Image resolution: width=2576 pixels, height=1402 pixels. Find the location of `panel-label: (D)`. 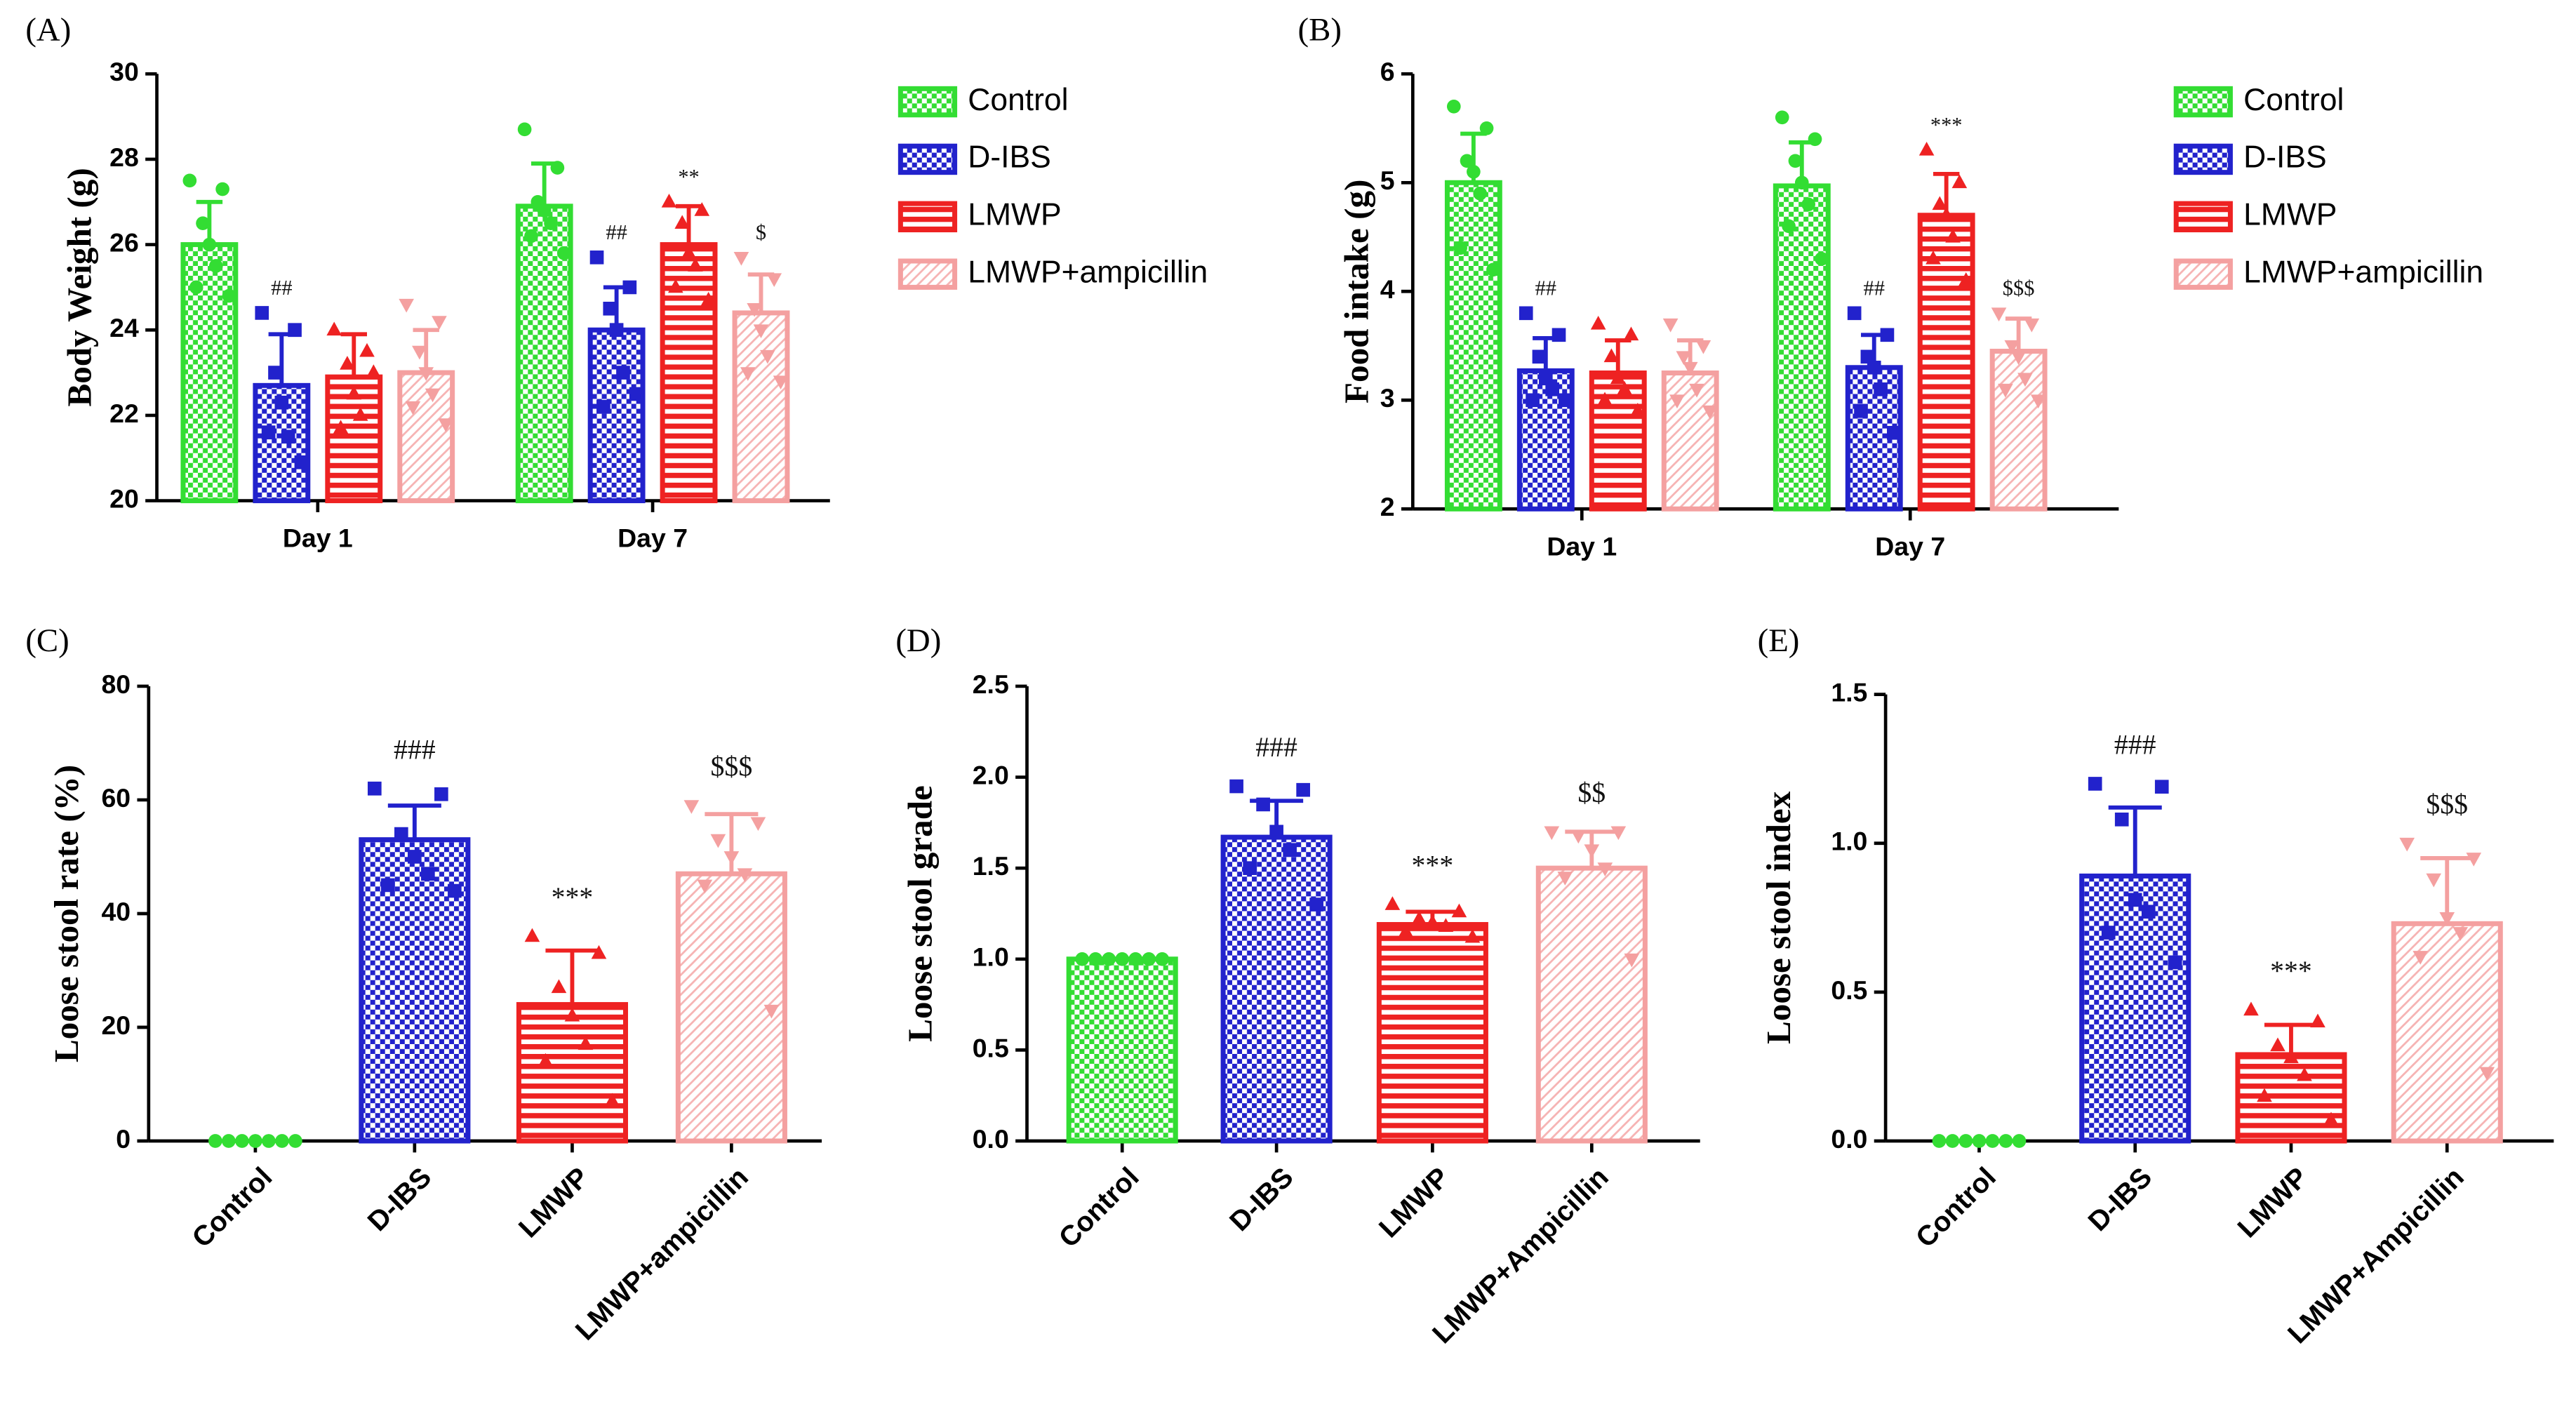

panel-label: (D) is located at coordinates (918, 640).